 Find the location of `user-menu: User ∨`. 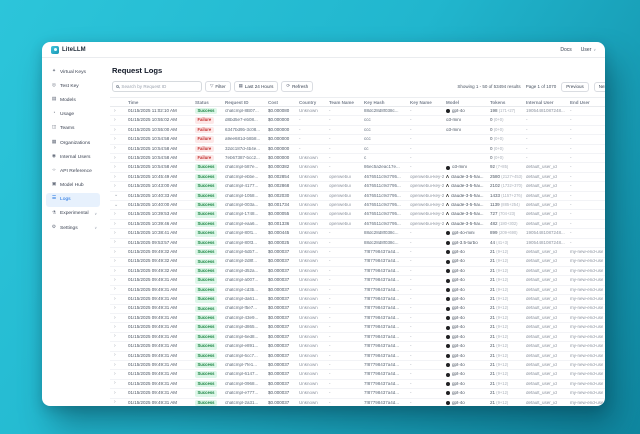

user-menu: User ∨ is located at coordinates (588, 50).